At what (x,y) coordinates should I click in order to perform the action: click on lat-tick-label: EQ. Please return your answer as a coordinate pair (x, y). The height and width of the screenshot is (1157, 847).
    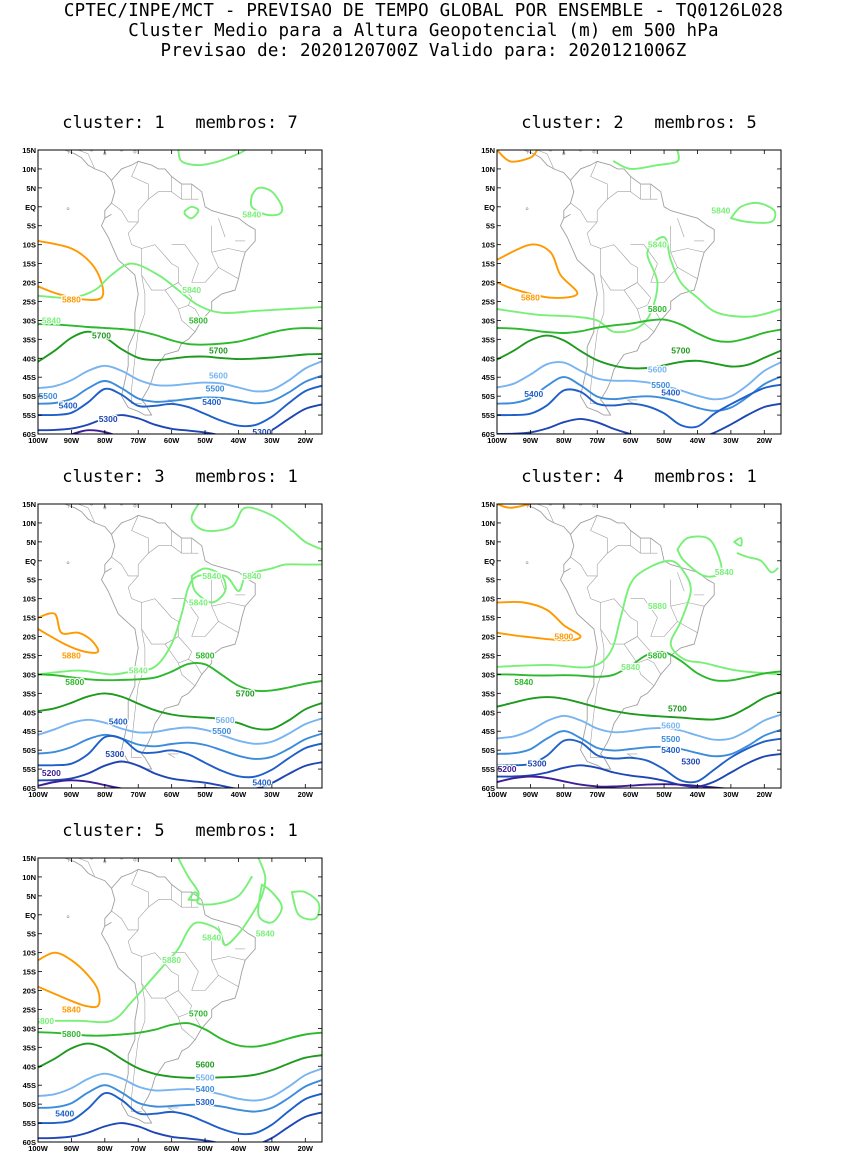
    Looking at the image, I should click on (30, 207).